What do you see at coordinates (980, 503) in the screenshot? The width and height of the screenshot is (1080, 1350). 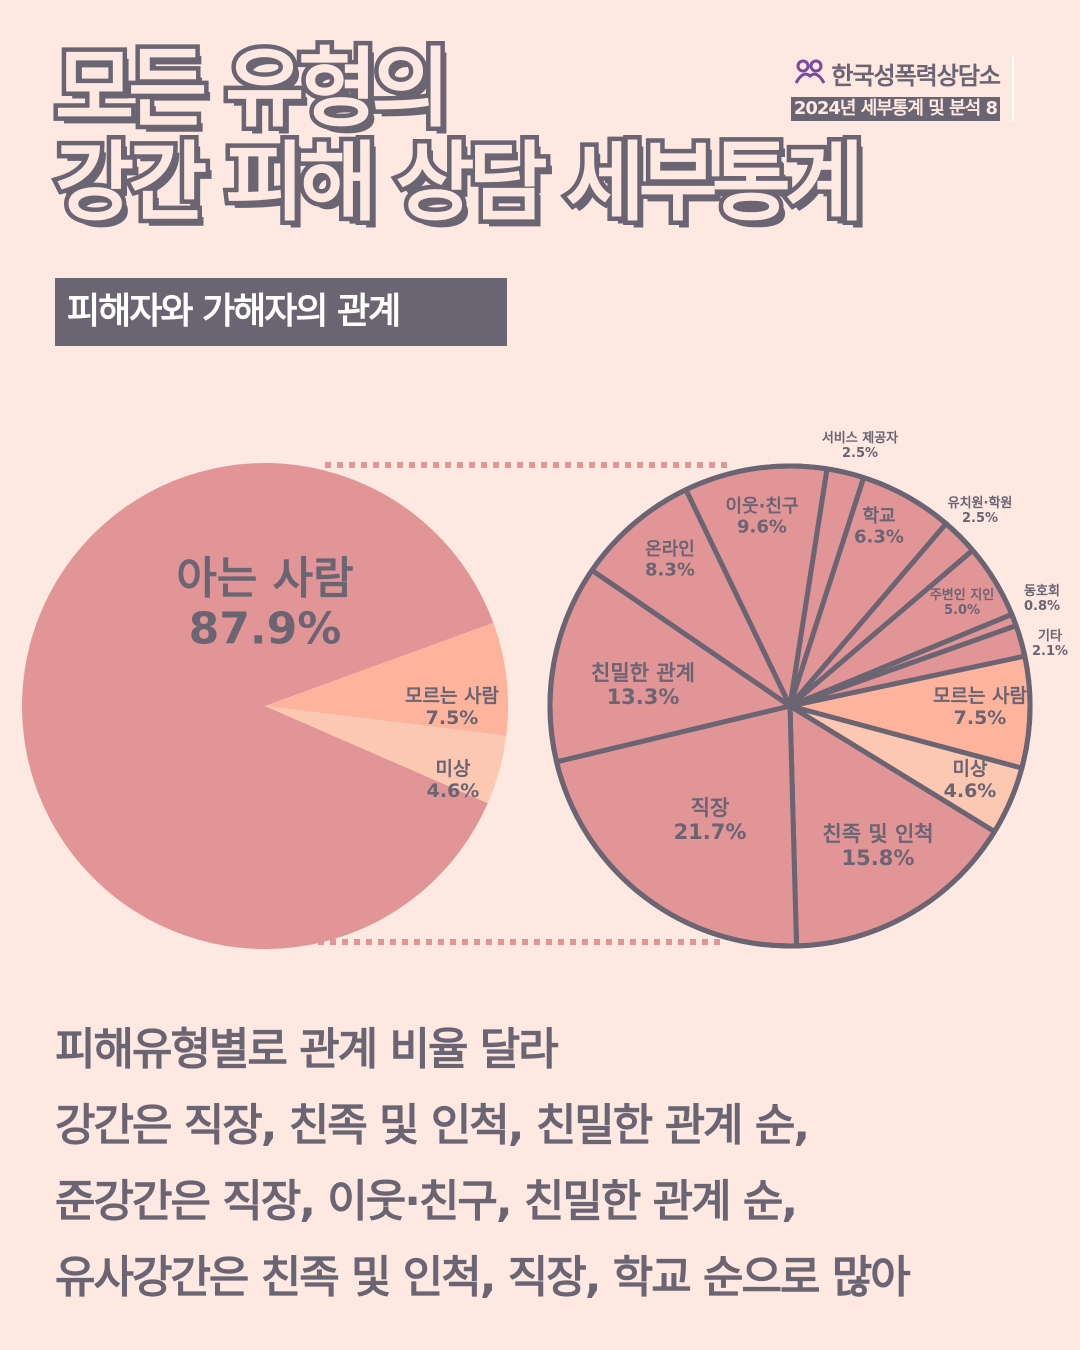 I see `breakdown-9-label: 유치원·학원` at bounding box center [980, 503].